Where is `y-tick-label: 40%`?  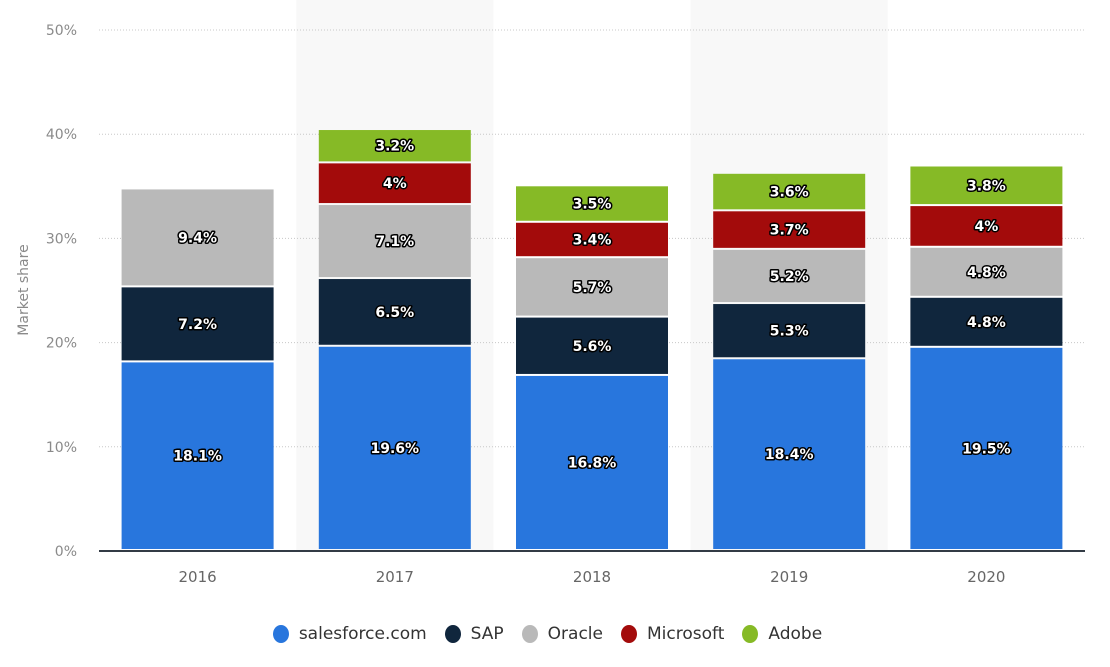
y-tick-label: 40% is located at coordinates (61, 135).